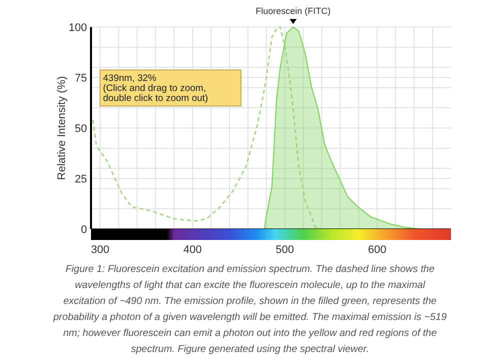  What do you see at coordinates (285, 250) in the screenshot?
I see `x-tick-label: 500` at bounding box center [285, 250].